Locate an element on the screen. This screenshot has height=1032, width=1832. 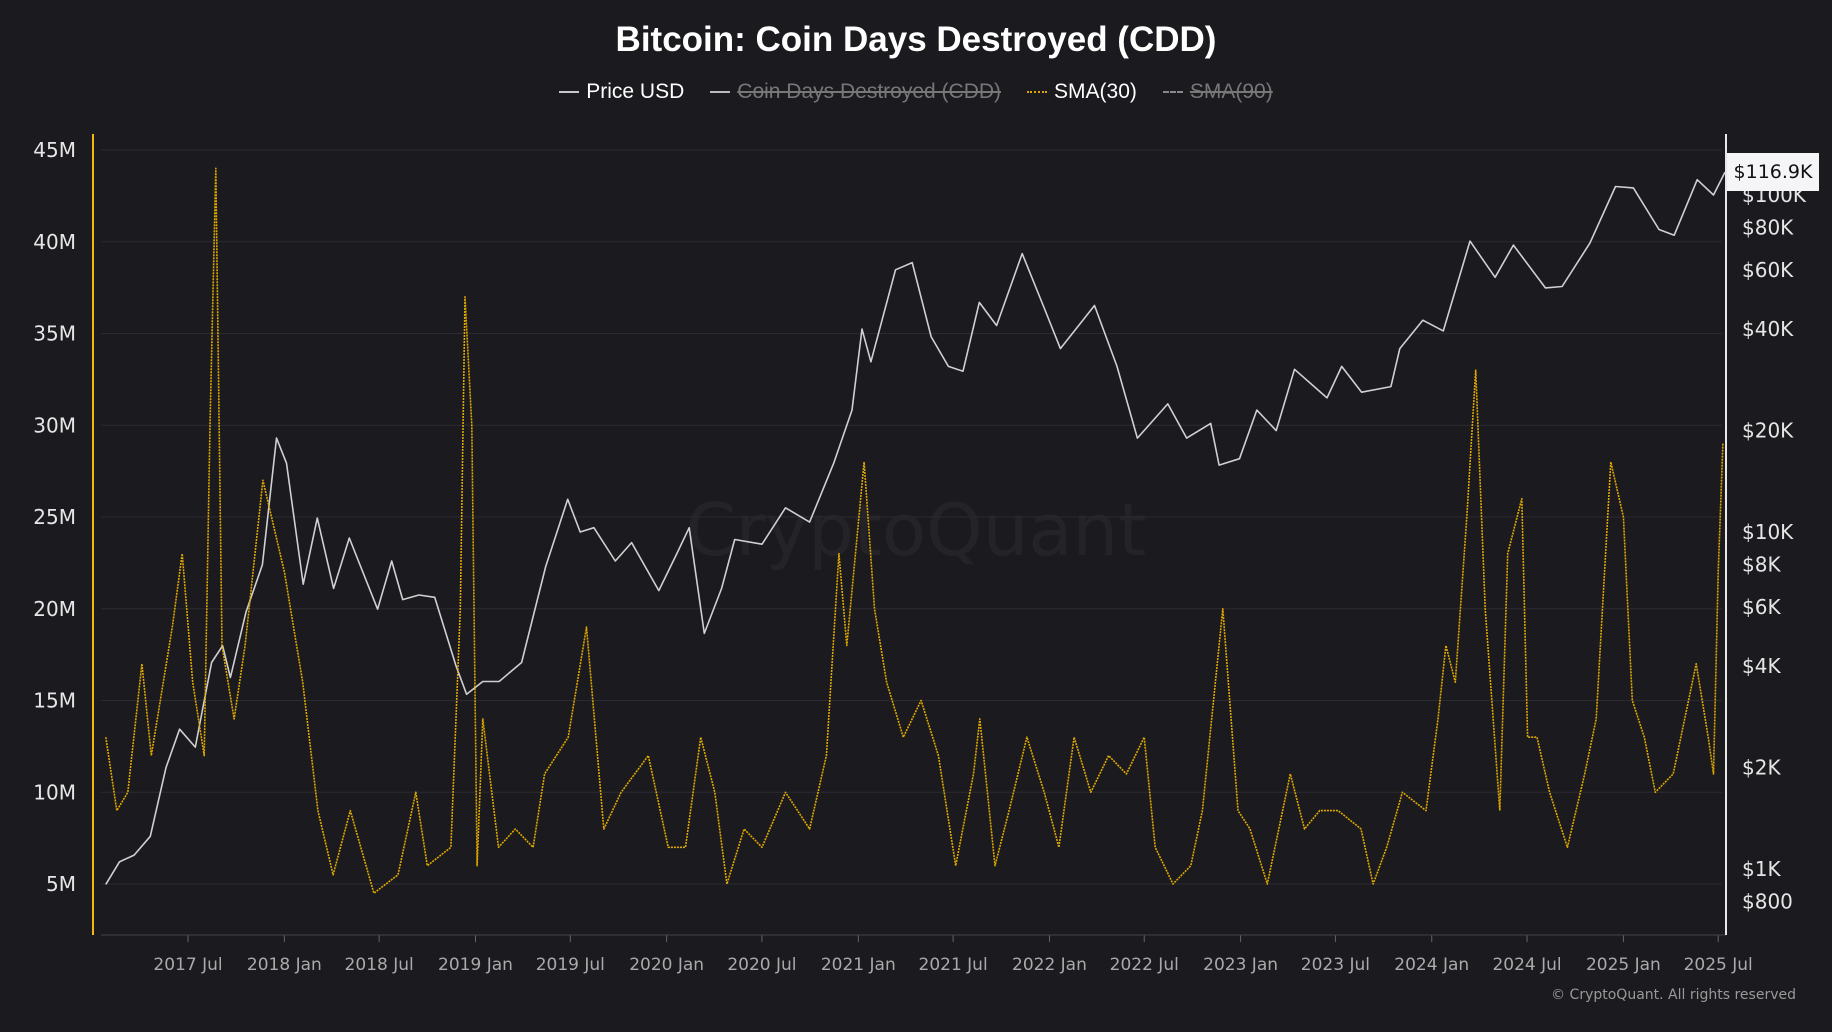
x-tick-label: 2022 Jan is located at coordinates (1049, 965).